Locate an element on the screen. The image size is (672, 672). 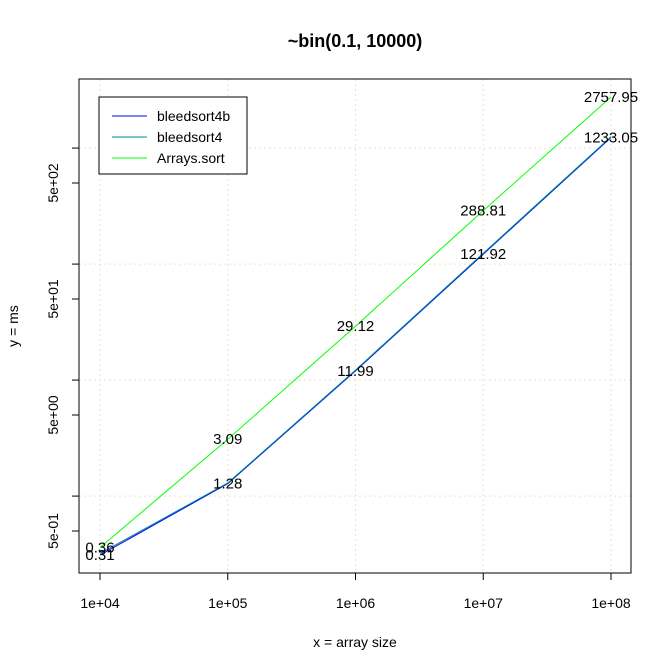
x-tick-label: 1e+04 is located at coordinates (100, 603).